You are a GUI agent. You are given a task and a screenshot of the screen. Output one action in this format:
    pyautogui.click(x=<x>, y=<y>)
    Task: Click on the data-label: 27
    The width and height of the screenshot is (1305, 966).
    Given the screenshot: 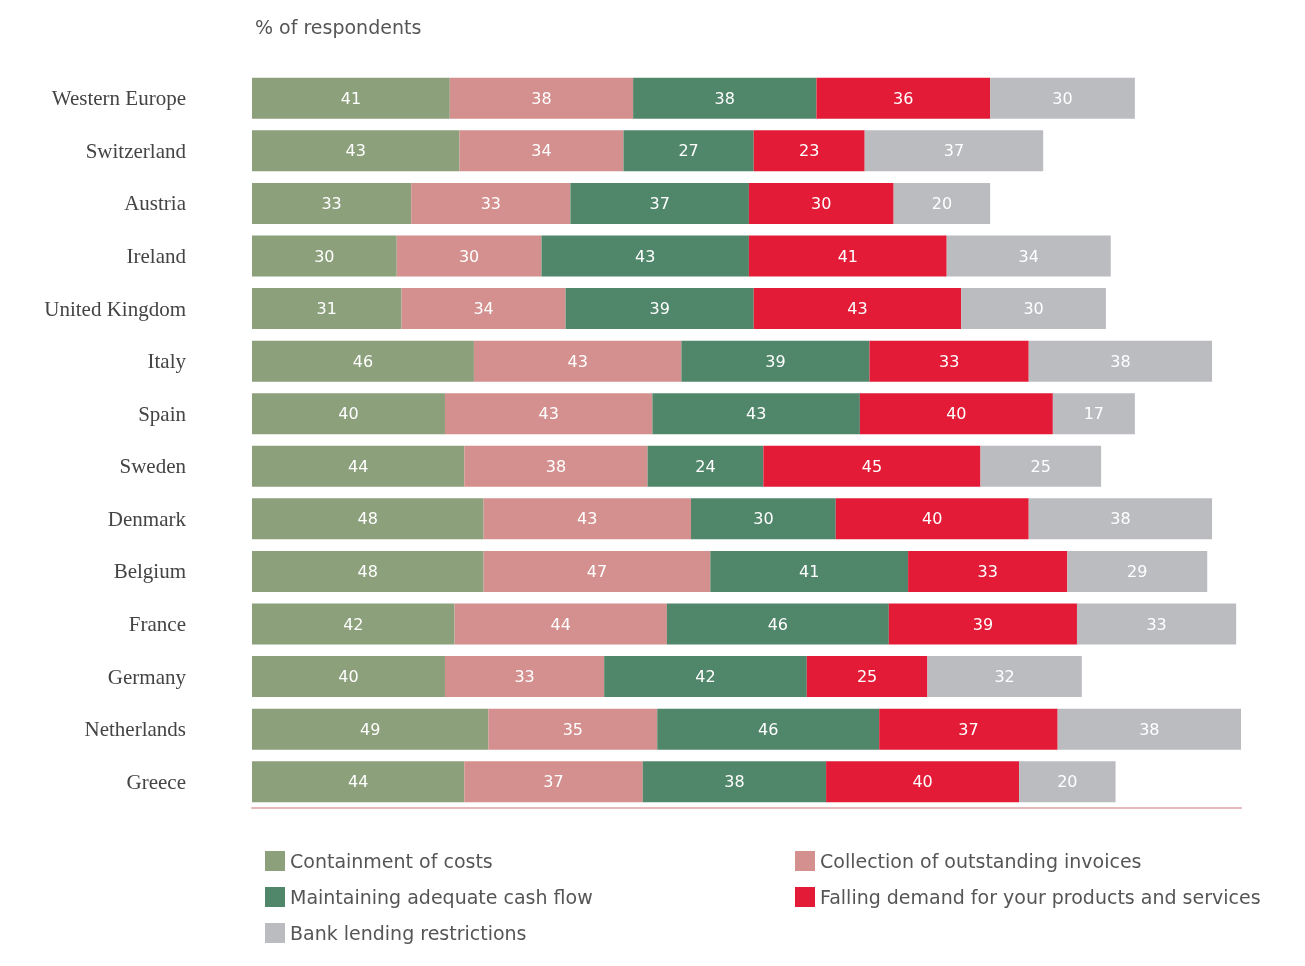 What is the action you would take?
    pyautogui.click(x=688, y=151)
    